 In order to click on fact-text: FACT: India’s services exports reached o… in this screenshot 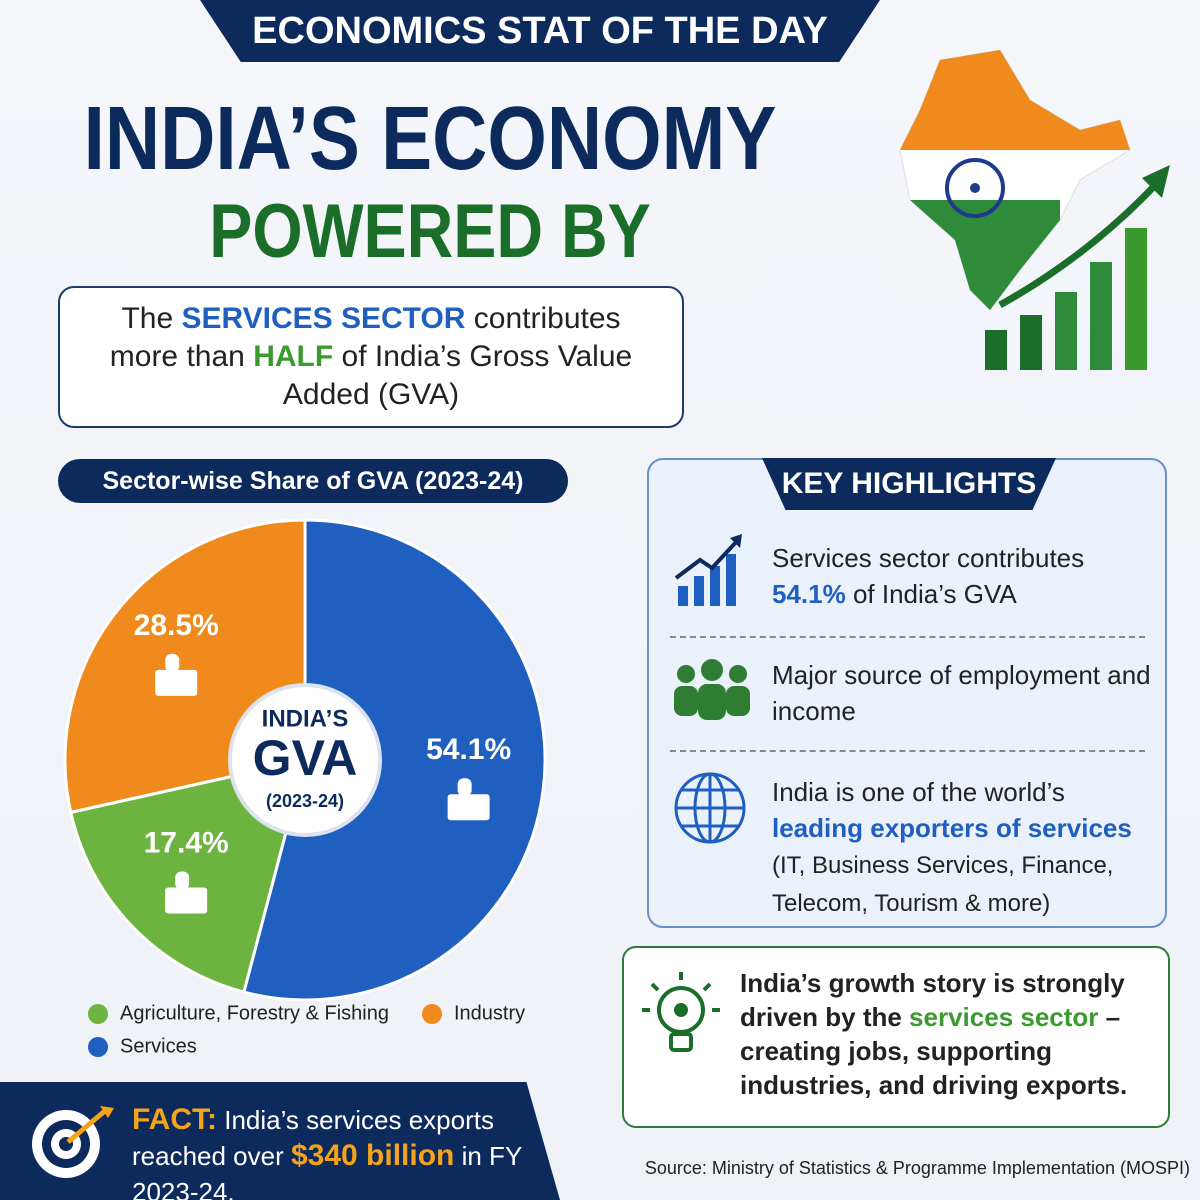, I will do `click(342, 1151)`.